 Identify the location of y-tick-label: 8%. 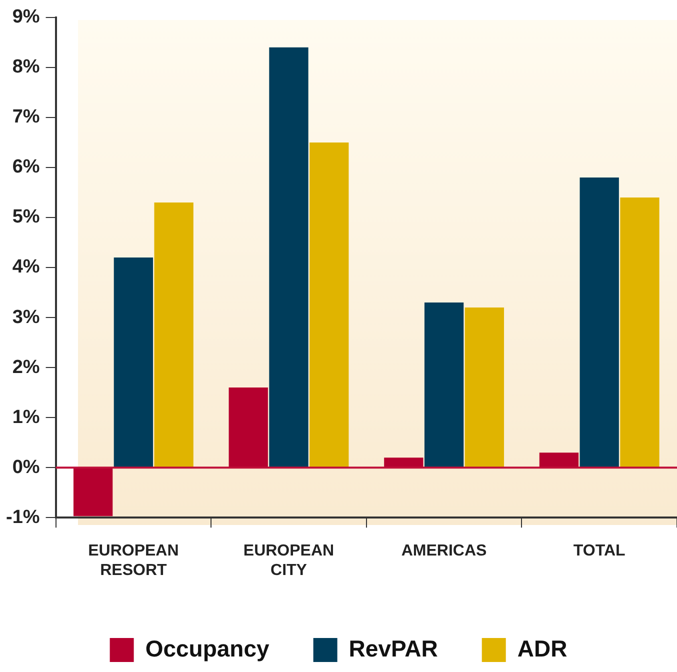
(26, 67).